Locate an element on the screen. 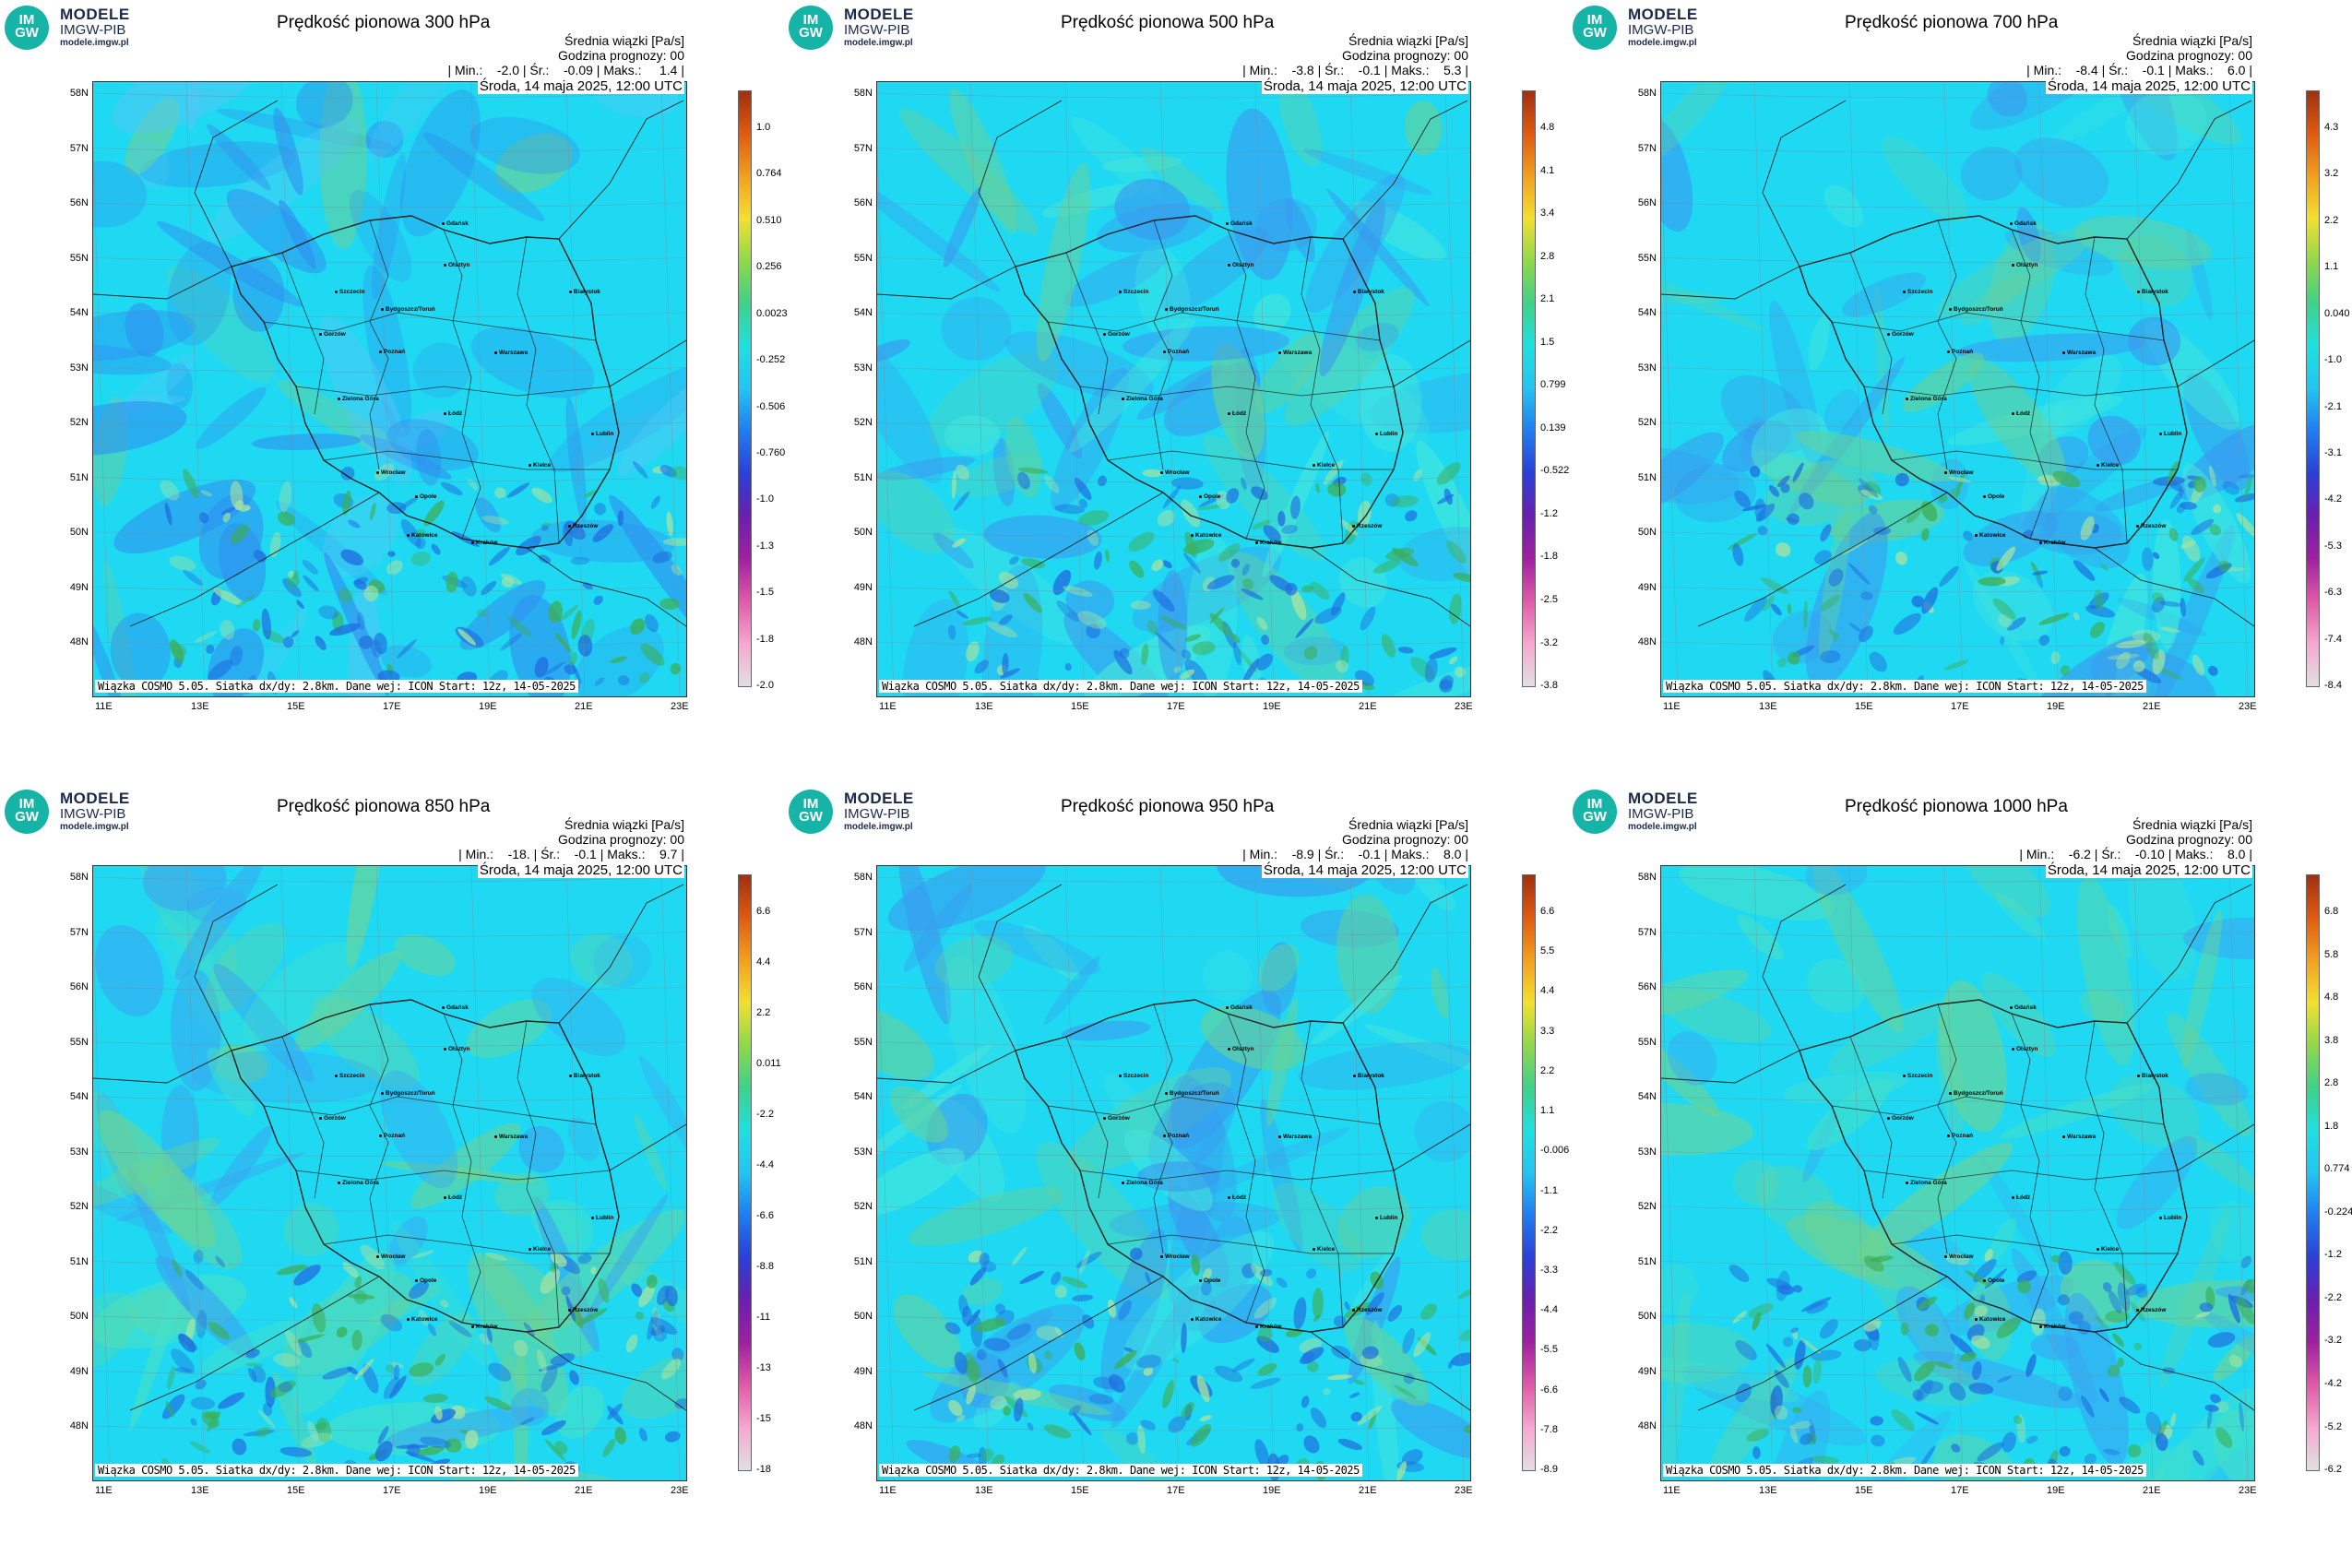 Image resolution: width=2352 pixels, height=1568 pixels. colorbar-label: 2.1 is located at coordinates (1547, 299).